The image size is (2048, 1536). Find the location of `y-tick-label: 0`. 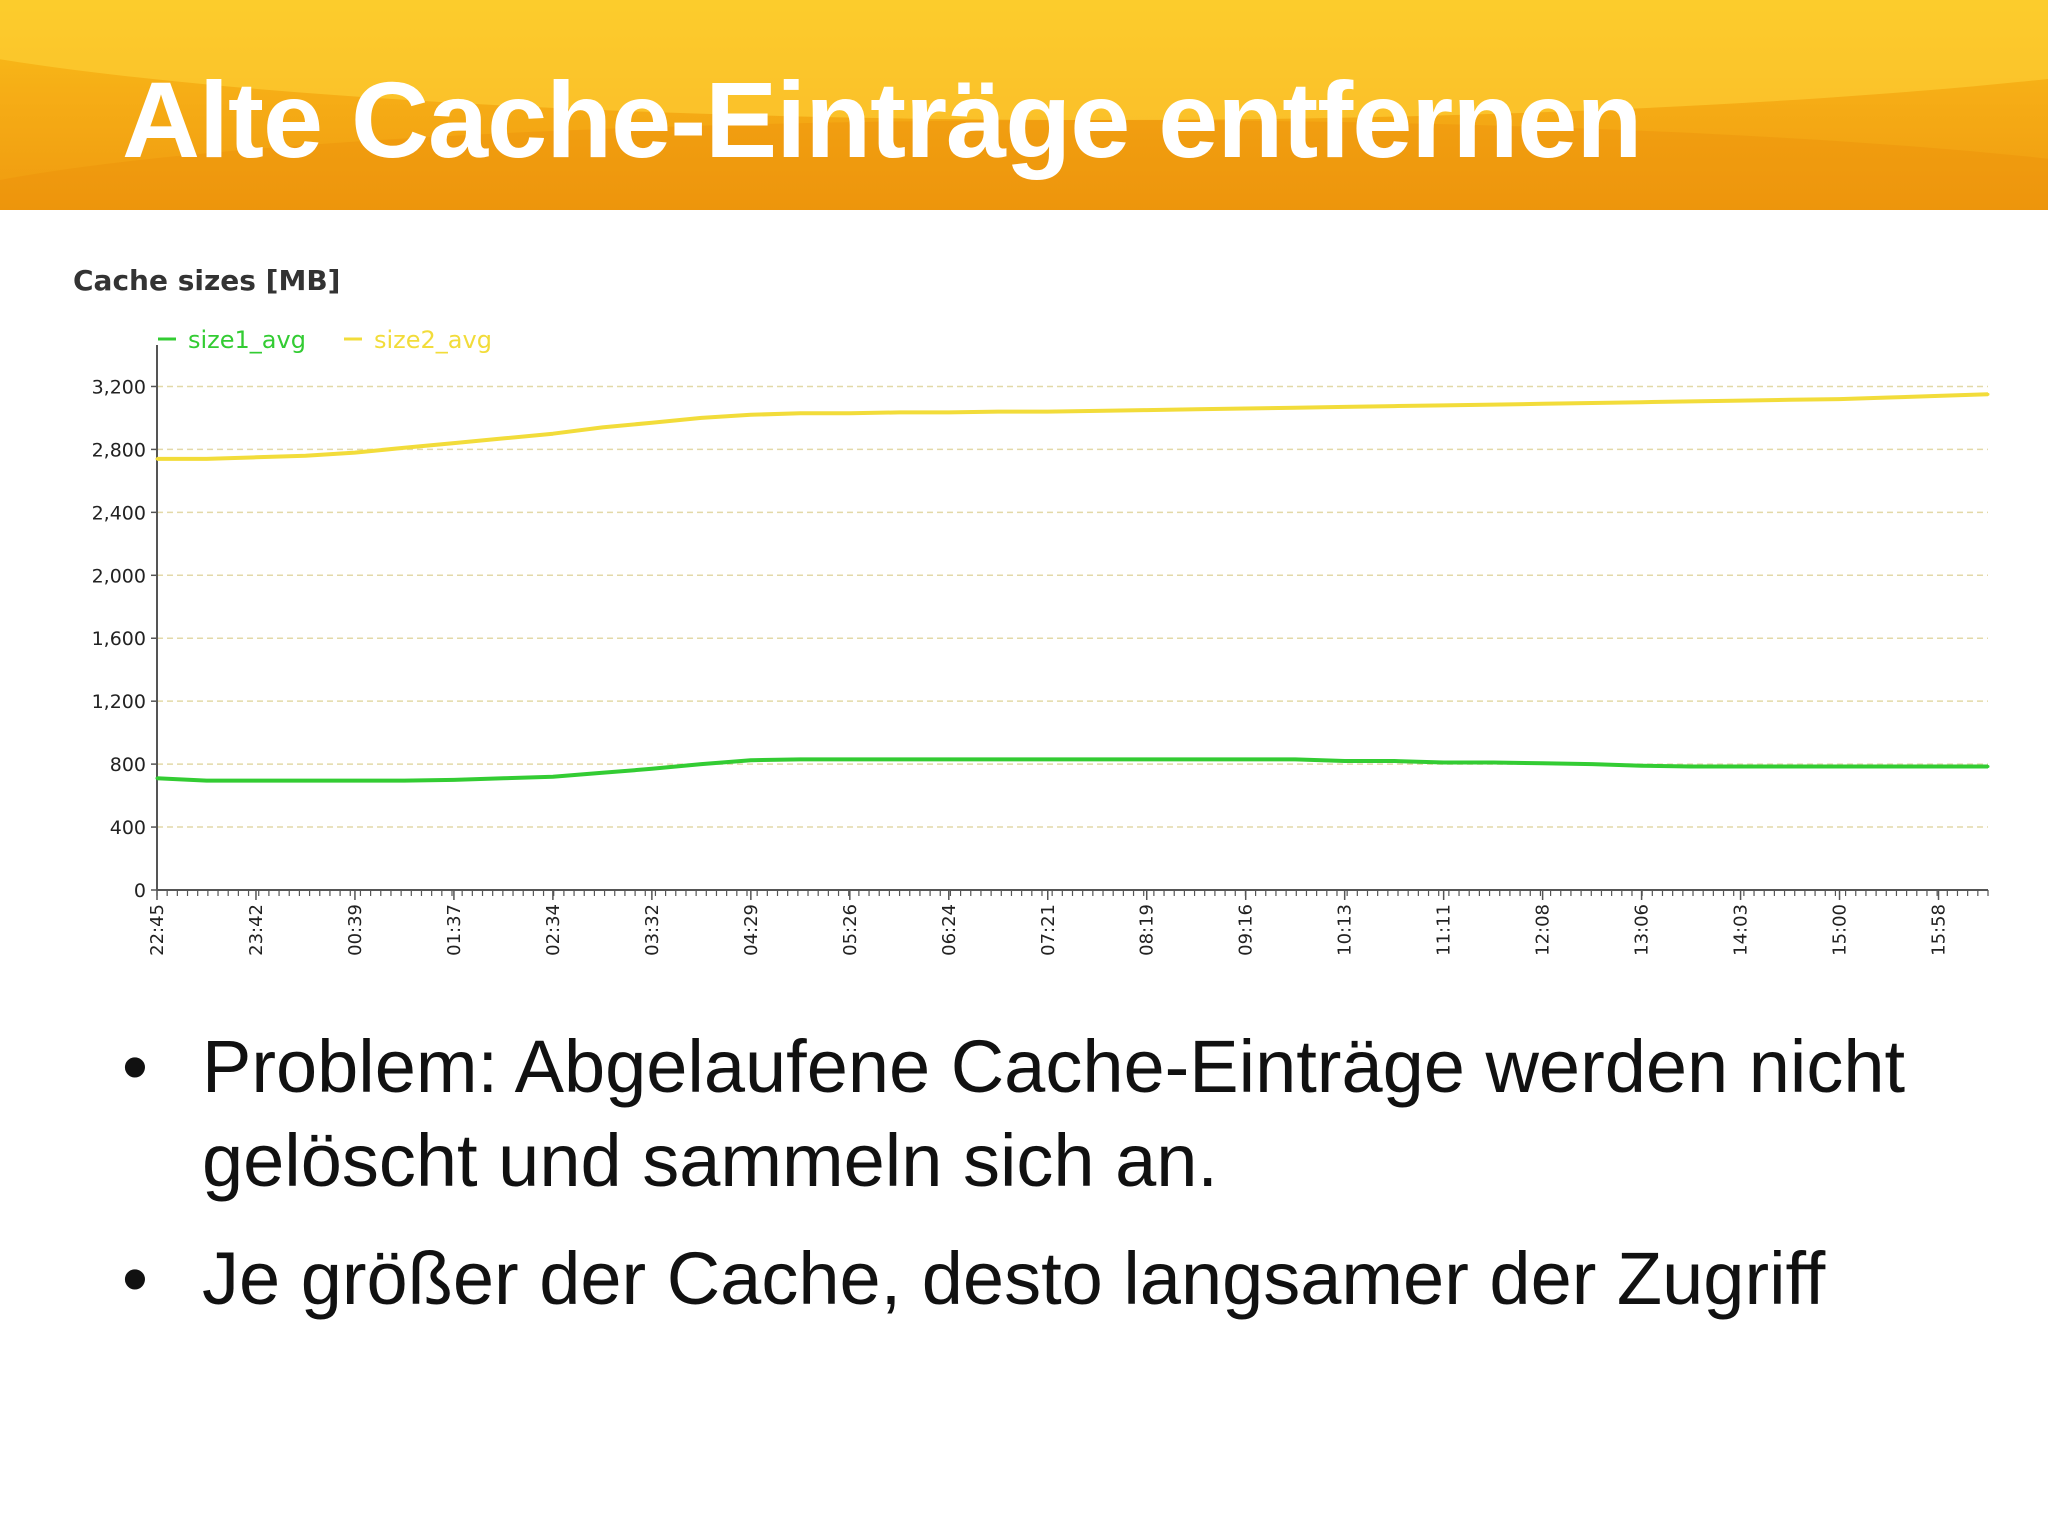

y-tick-label: 0 is located at coordinates (140, 891).